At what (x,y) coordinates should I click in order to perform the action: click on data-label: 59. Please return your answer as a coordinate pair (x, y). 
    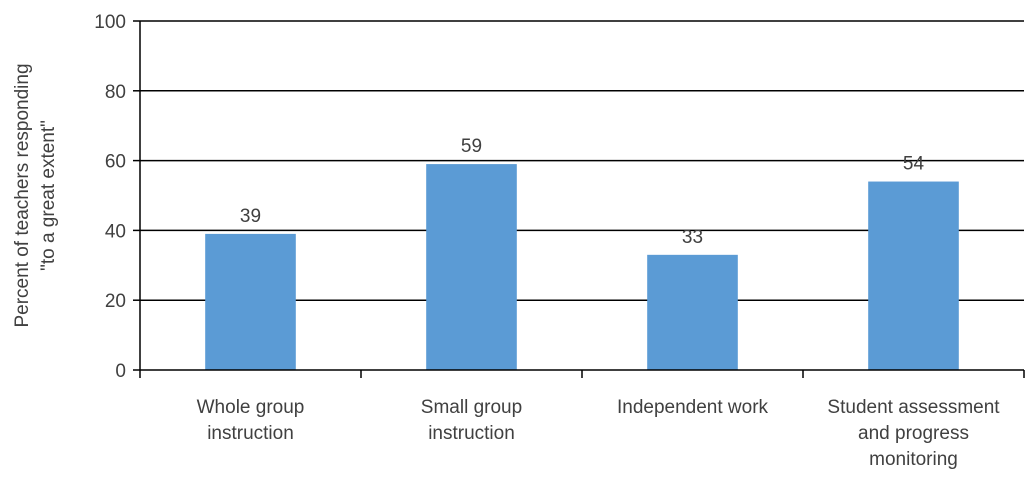
    Looking at the image, I should click on (471, 146).